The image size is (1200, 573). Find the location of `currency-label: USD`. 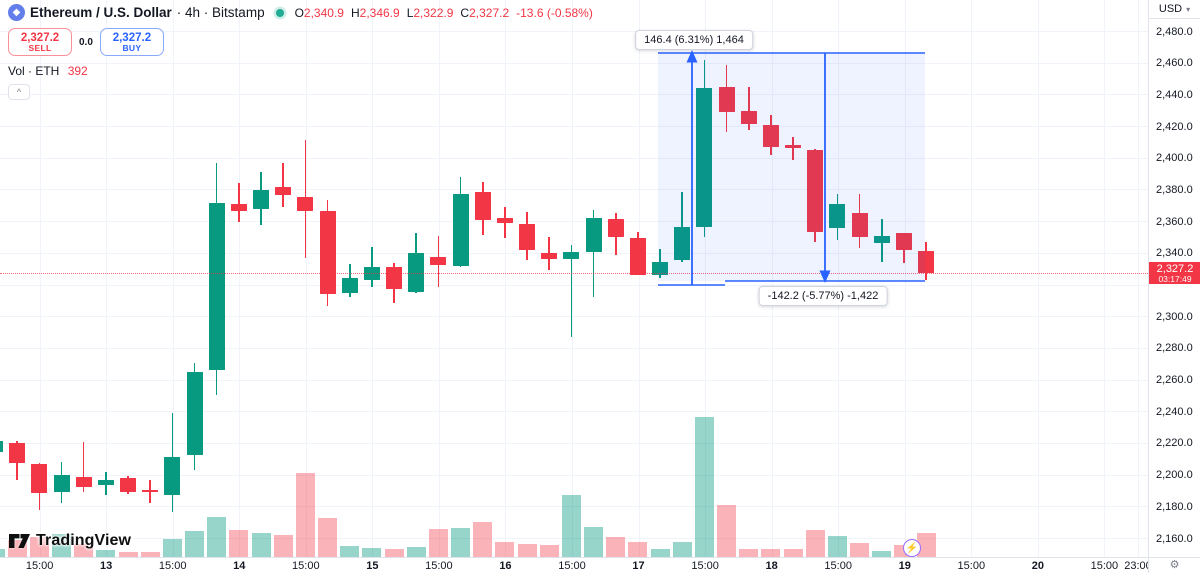

currency-label: USD is located at coordinates (1170, 9).